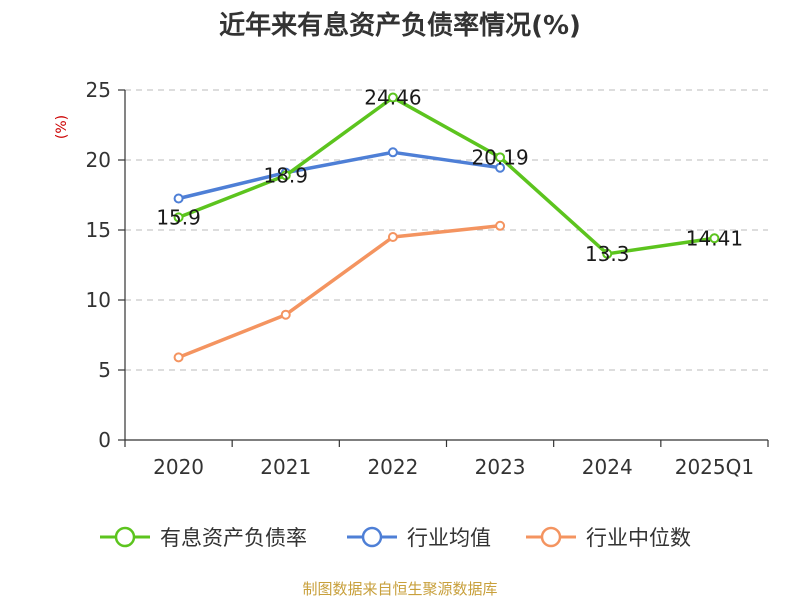 This screenshot has height=600, width=800. Describe the element at coordinates (98, 90) in the screenshot. I see `y-tick-label: 25` at that location.